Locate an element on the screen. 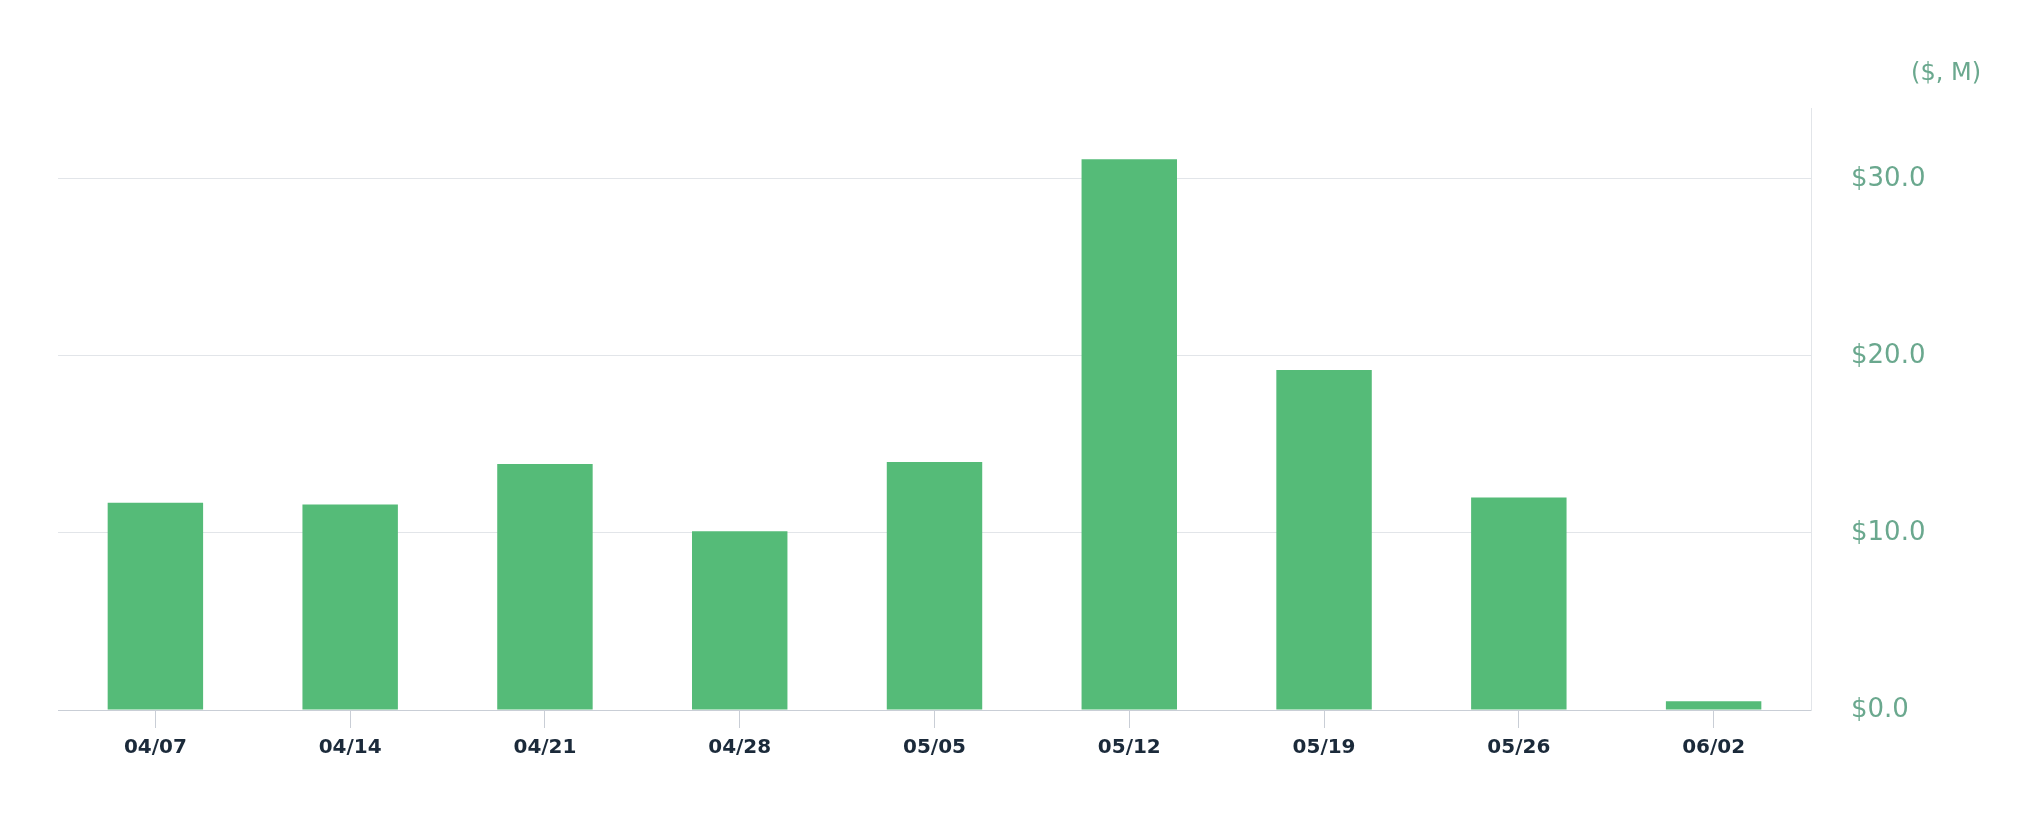 The image size is (2029, 826). x-tick-label: 04/07 is located at coordinates (155, 746).